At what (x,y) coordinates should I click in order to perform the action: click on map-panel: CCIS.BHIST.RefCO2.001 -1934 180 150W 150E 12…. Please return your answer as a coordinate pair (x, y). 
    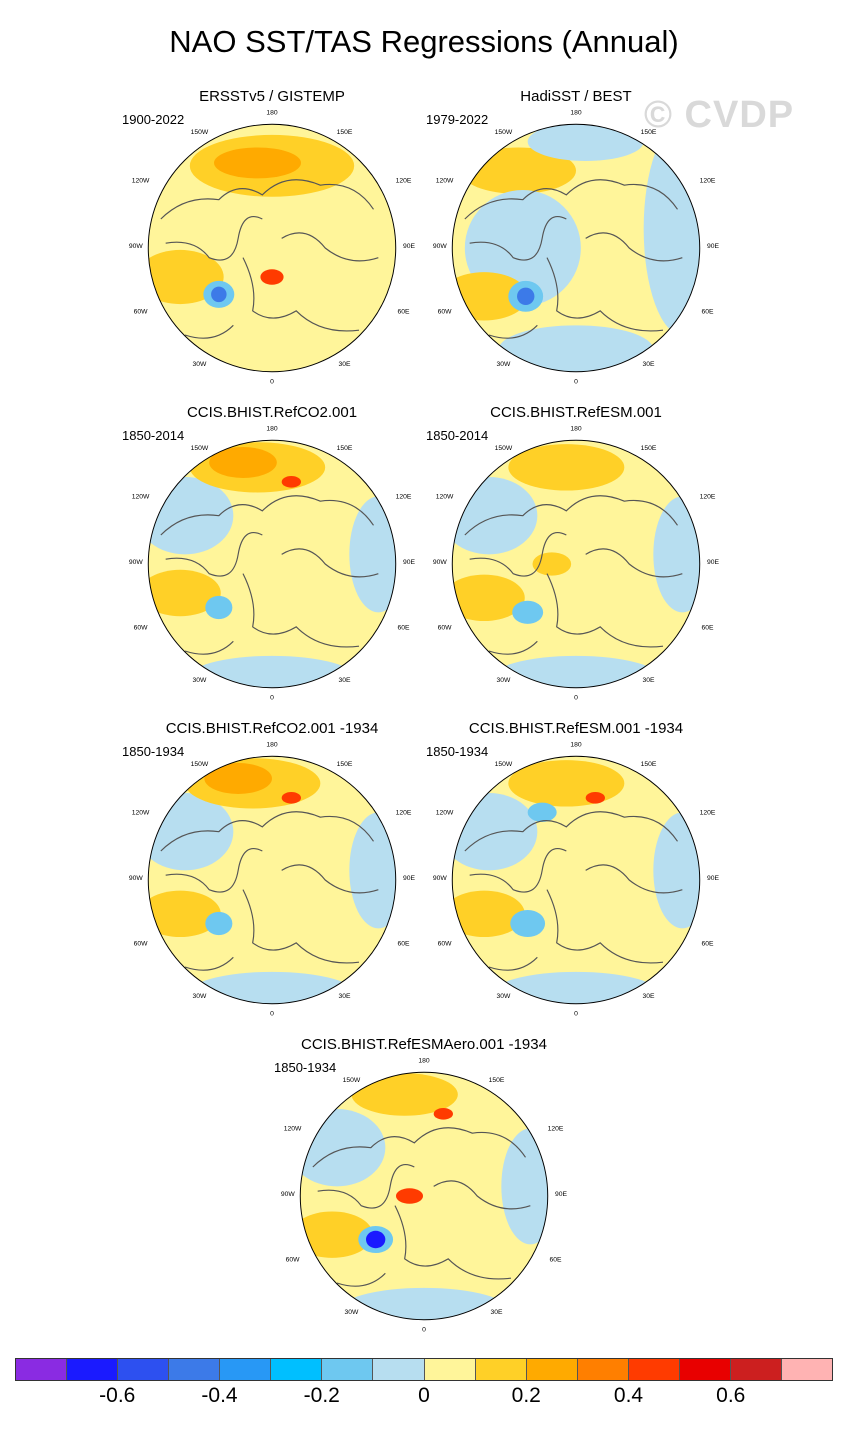
    Looking at the image, I should click on (272, 872).